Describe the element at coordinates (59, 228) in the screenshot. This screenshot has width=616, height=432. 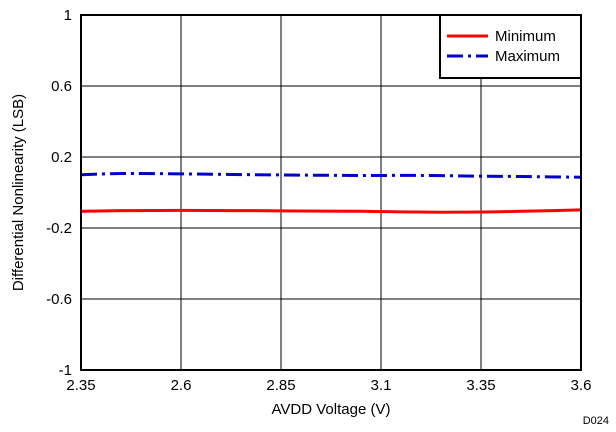
I see `y-tick-label: -0.2` at that location.